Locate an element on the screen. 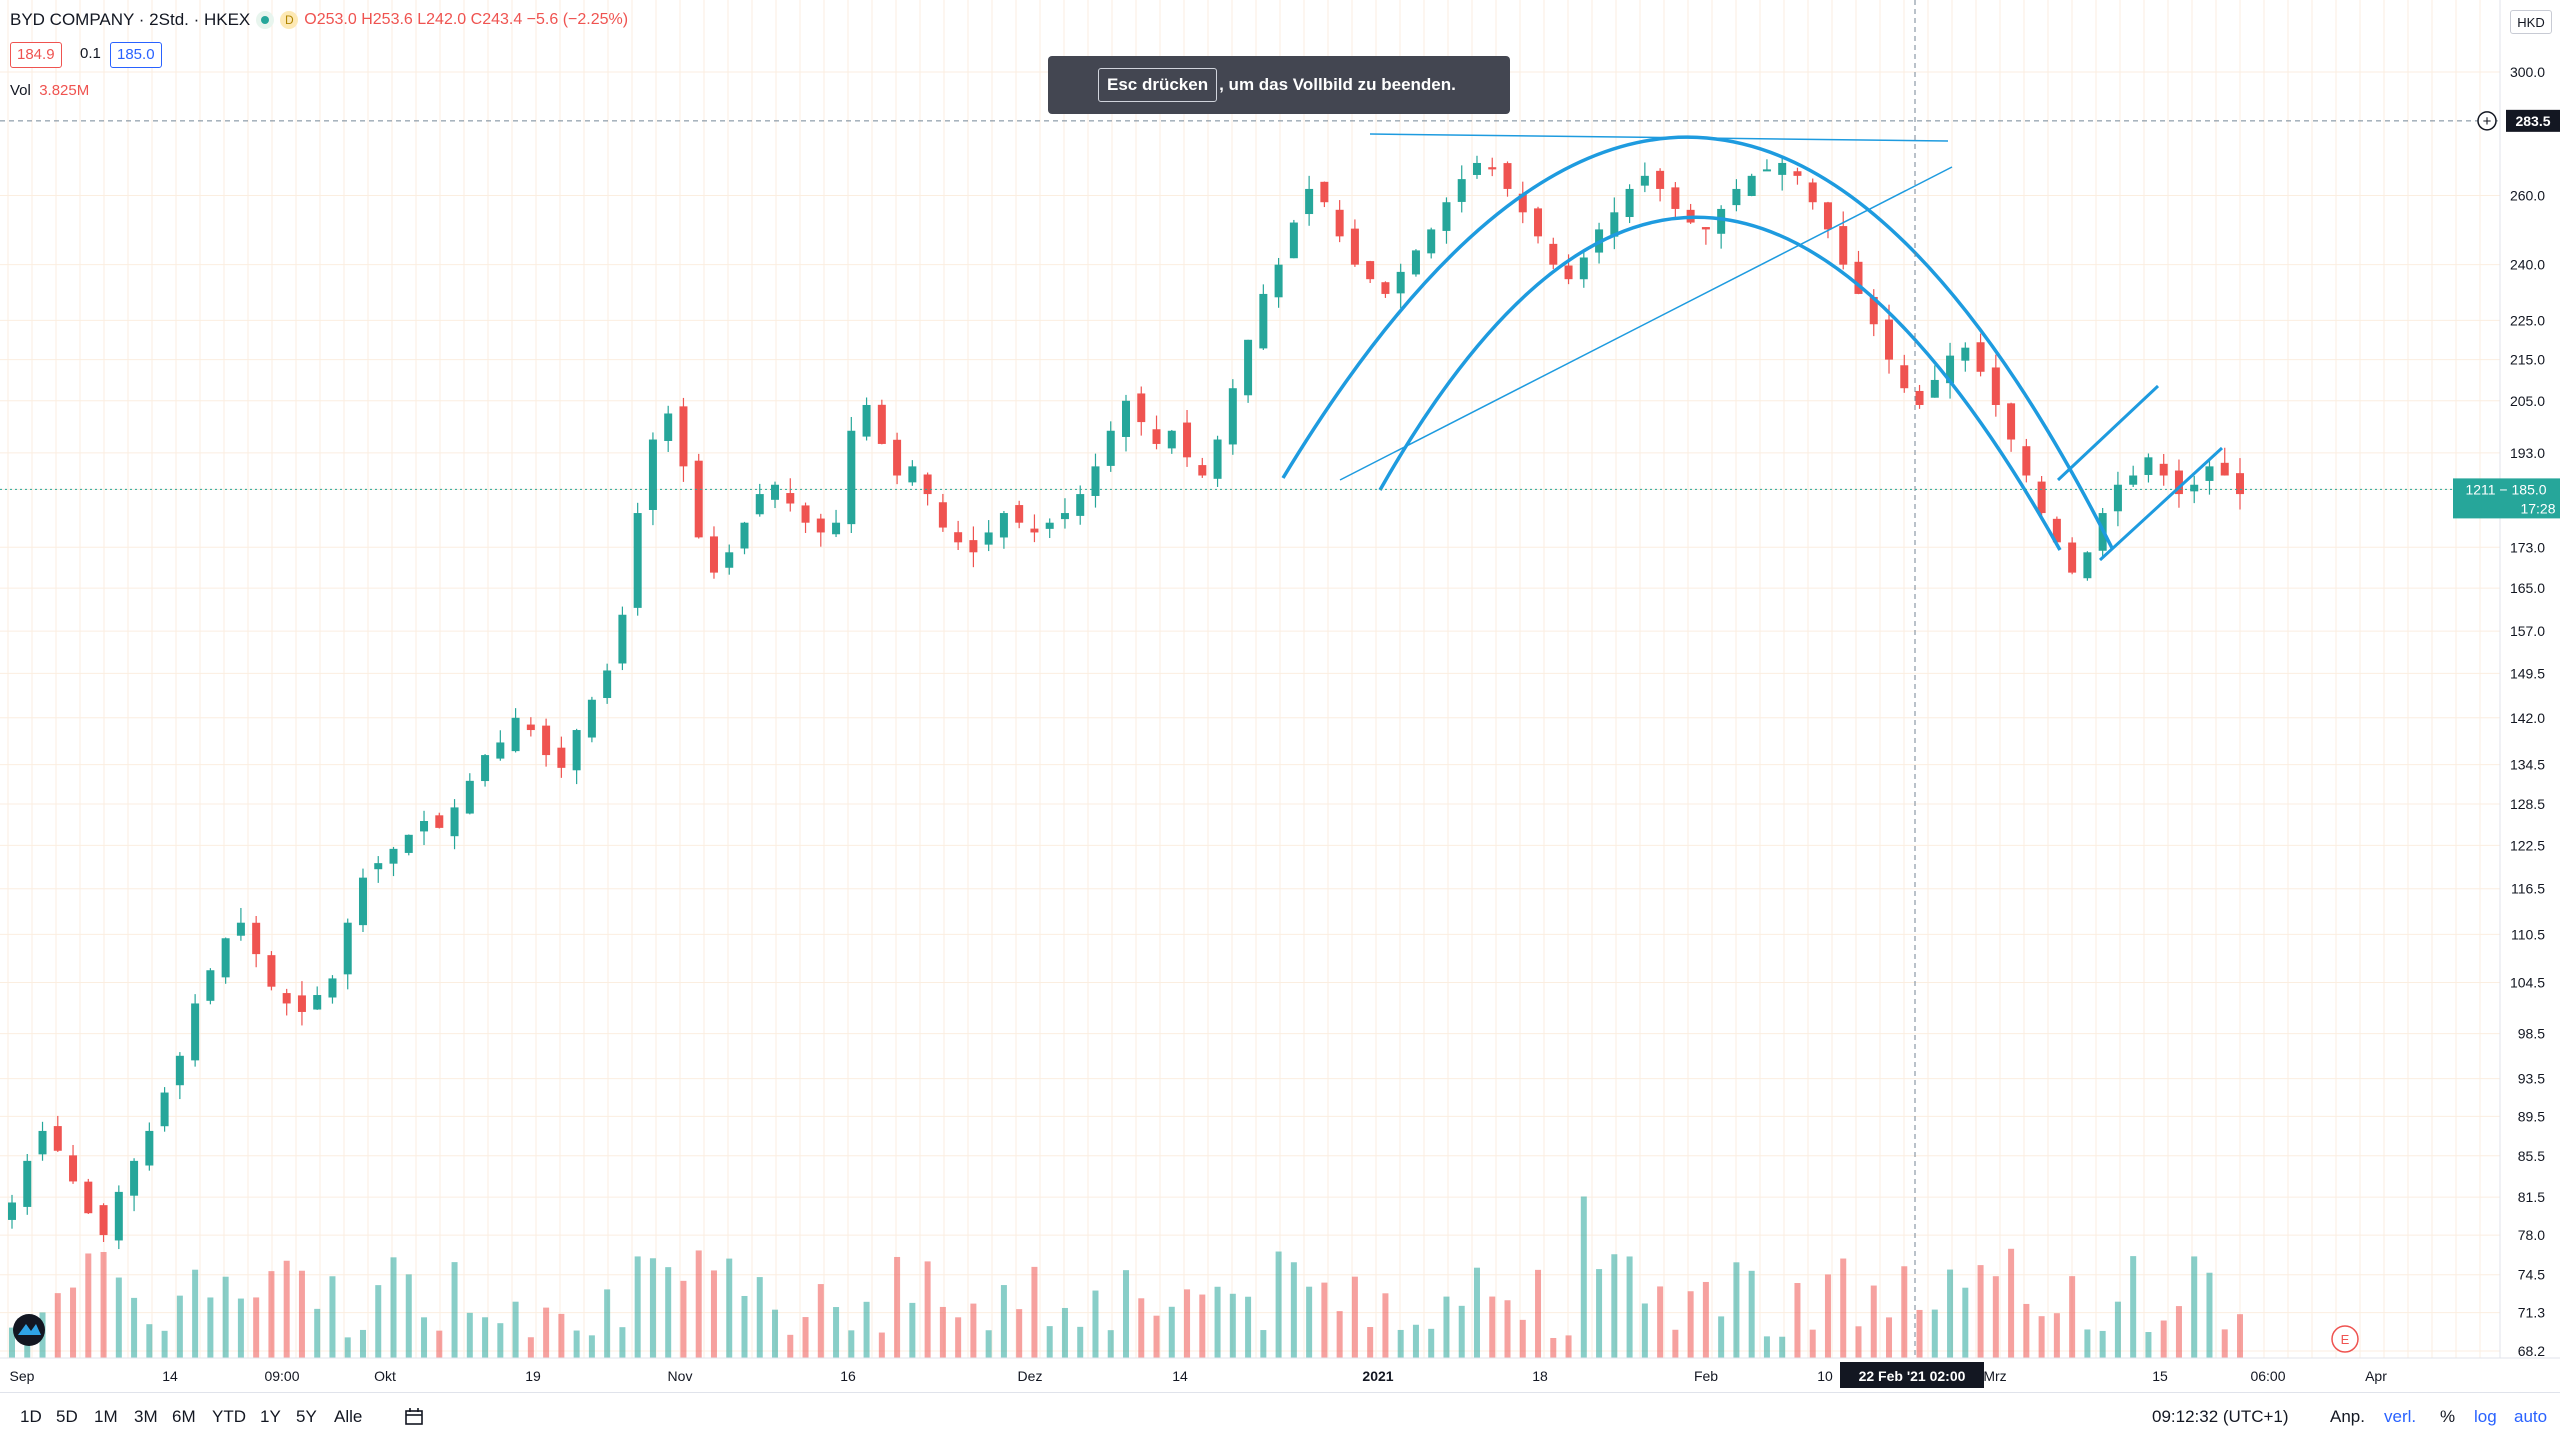 The height and width of the screenshot is (1441, 2560). arc-drawing-inner is located at coordinates (1720, 383).